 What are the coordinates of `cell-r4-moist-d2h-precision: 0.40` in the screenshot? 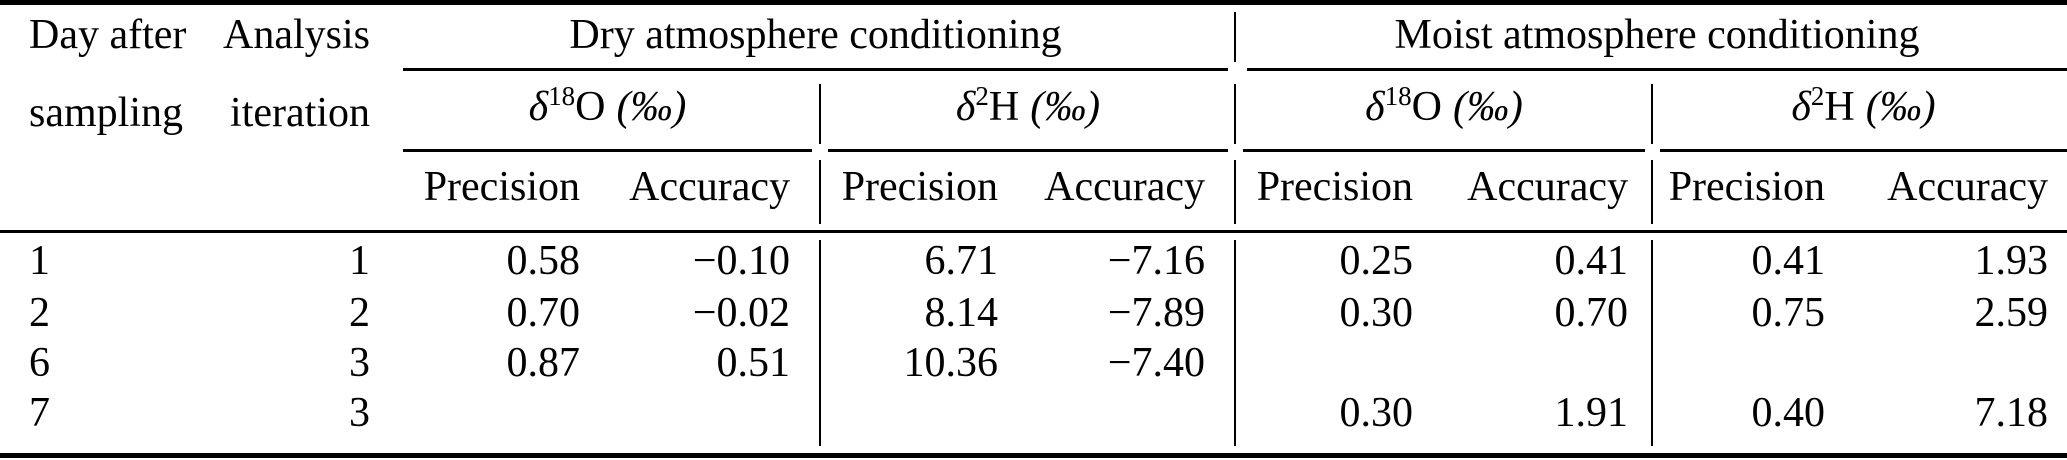 It's located at (1788, 413).